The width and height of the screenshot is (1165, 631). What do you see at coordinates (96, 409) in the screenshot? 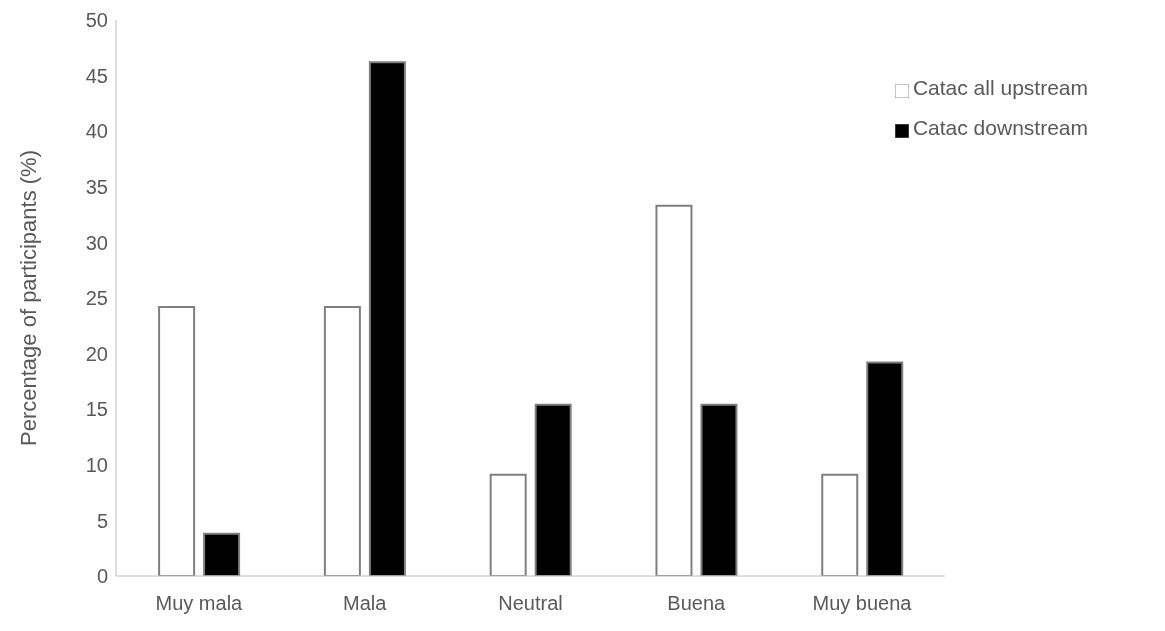
I see `y-tick-label: 15` at bounding box center [96, 409].